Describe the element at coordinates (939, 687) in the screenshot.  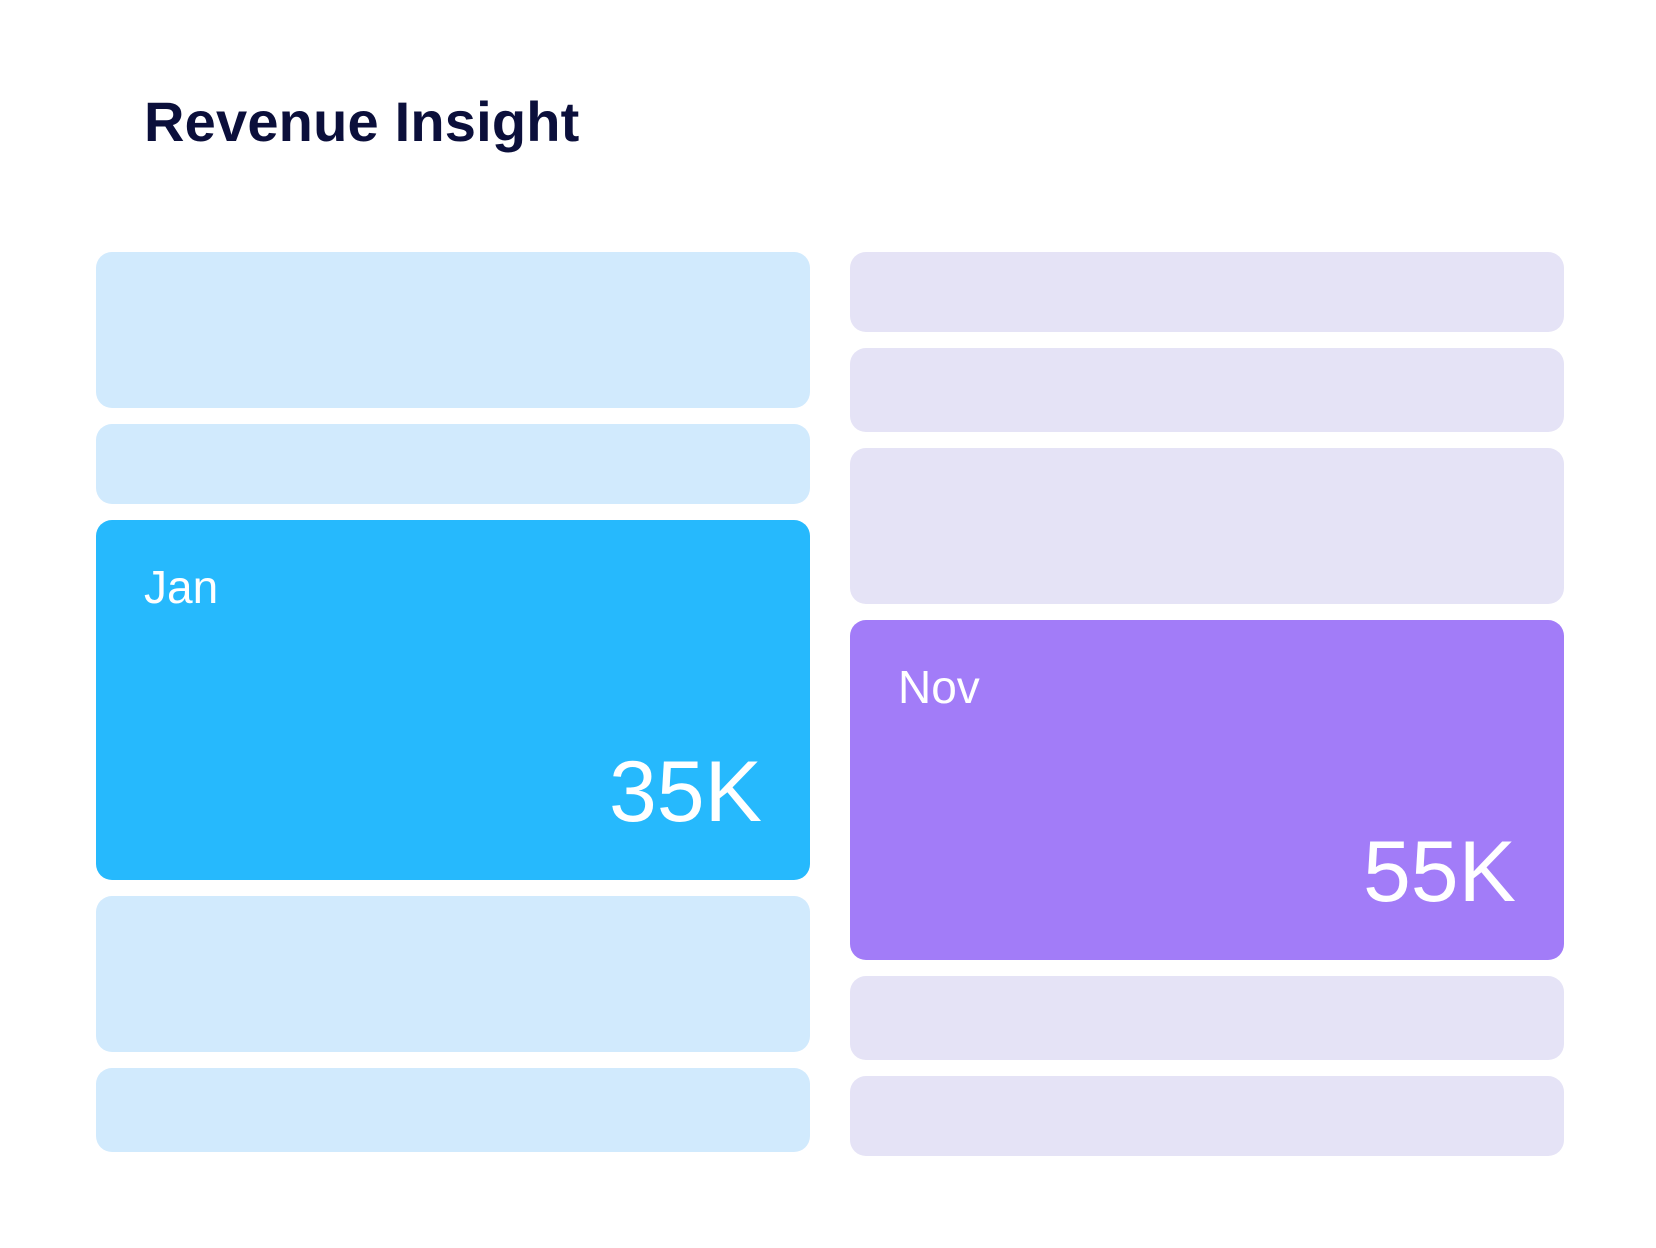
I see `card-month-label: Nov` at that location.